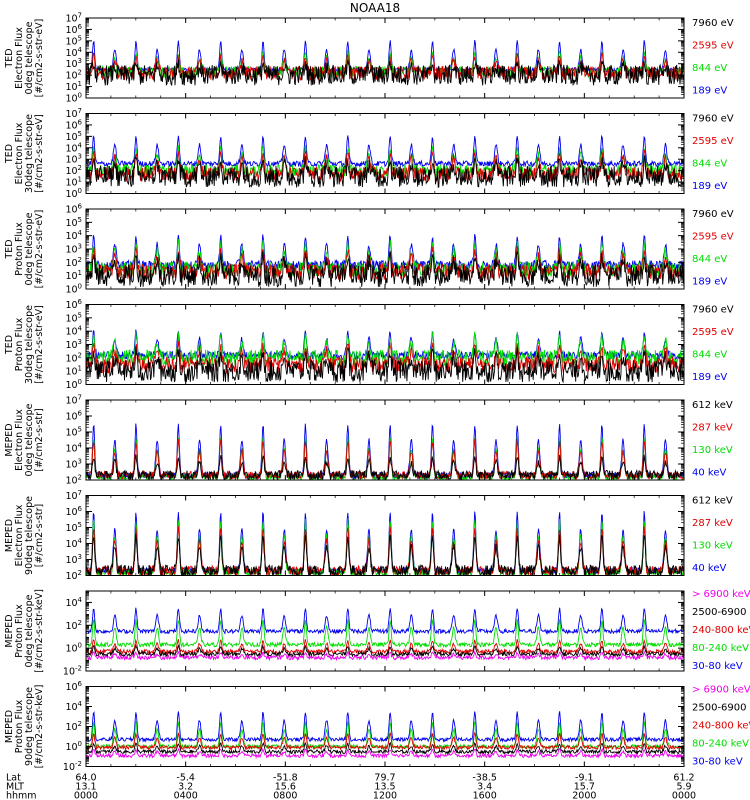 The height and width of the screenshot is (800, 750). I want to click on x-tick-lat: -5.4, so click(185, 778).